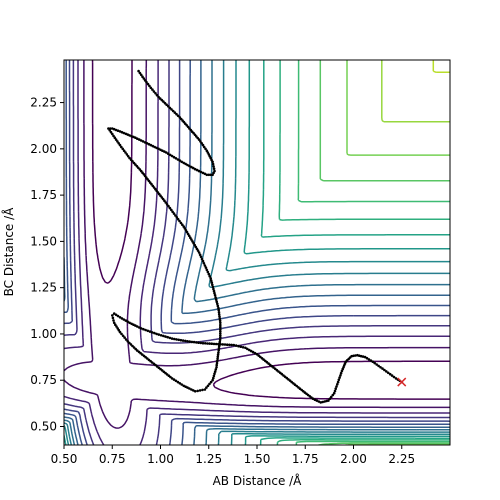 This screenshot has height=500, width=500. What do you see at coordinates (43, 426) in the screenshot?
I see `y-tick-label: 0.50` at bounding box center [43, 426].